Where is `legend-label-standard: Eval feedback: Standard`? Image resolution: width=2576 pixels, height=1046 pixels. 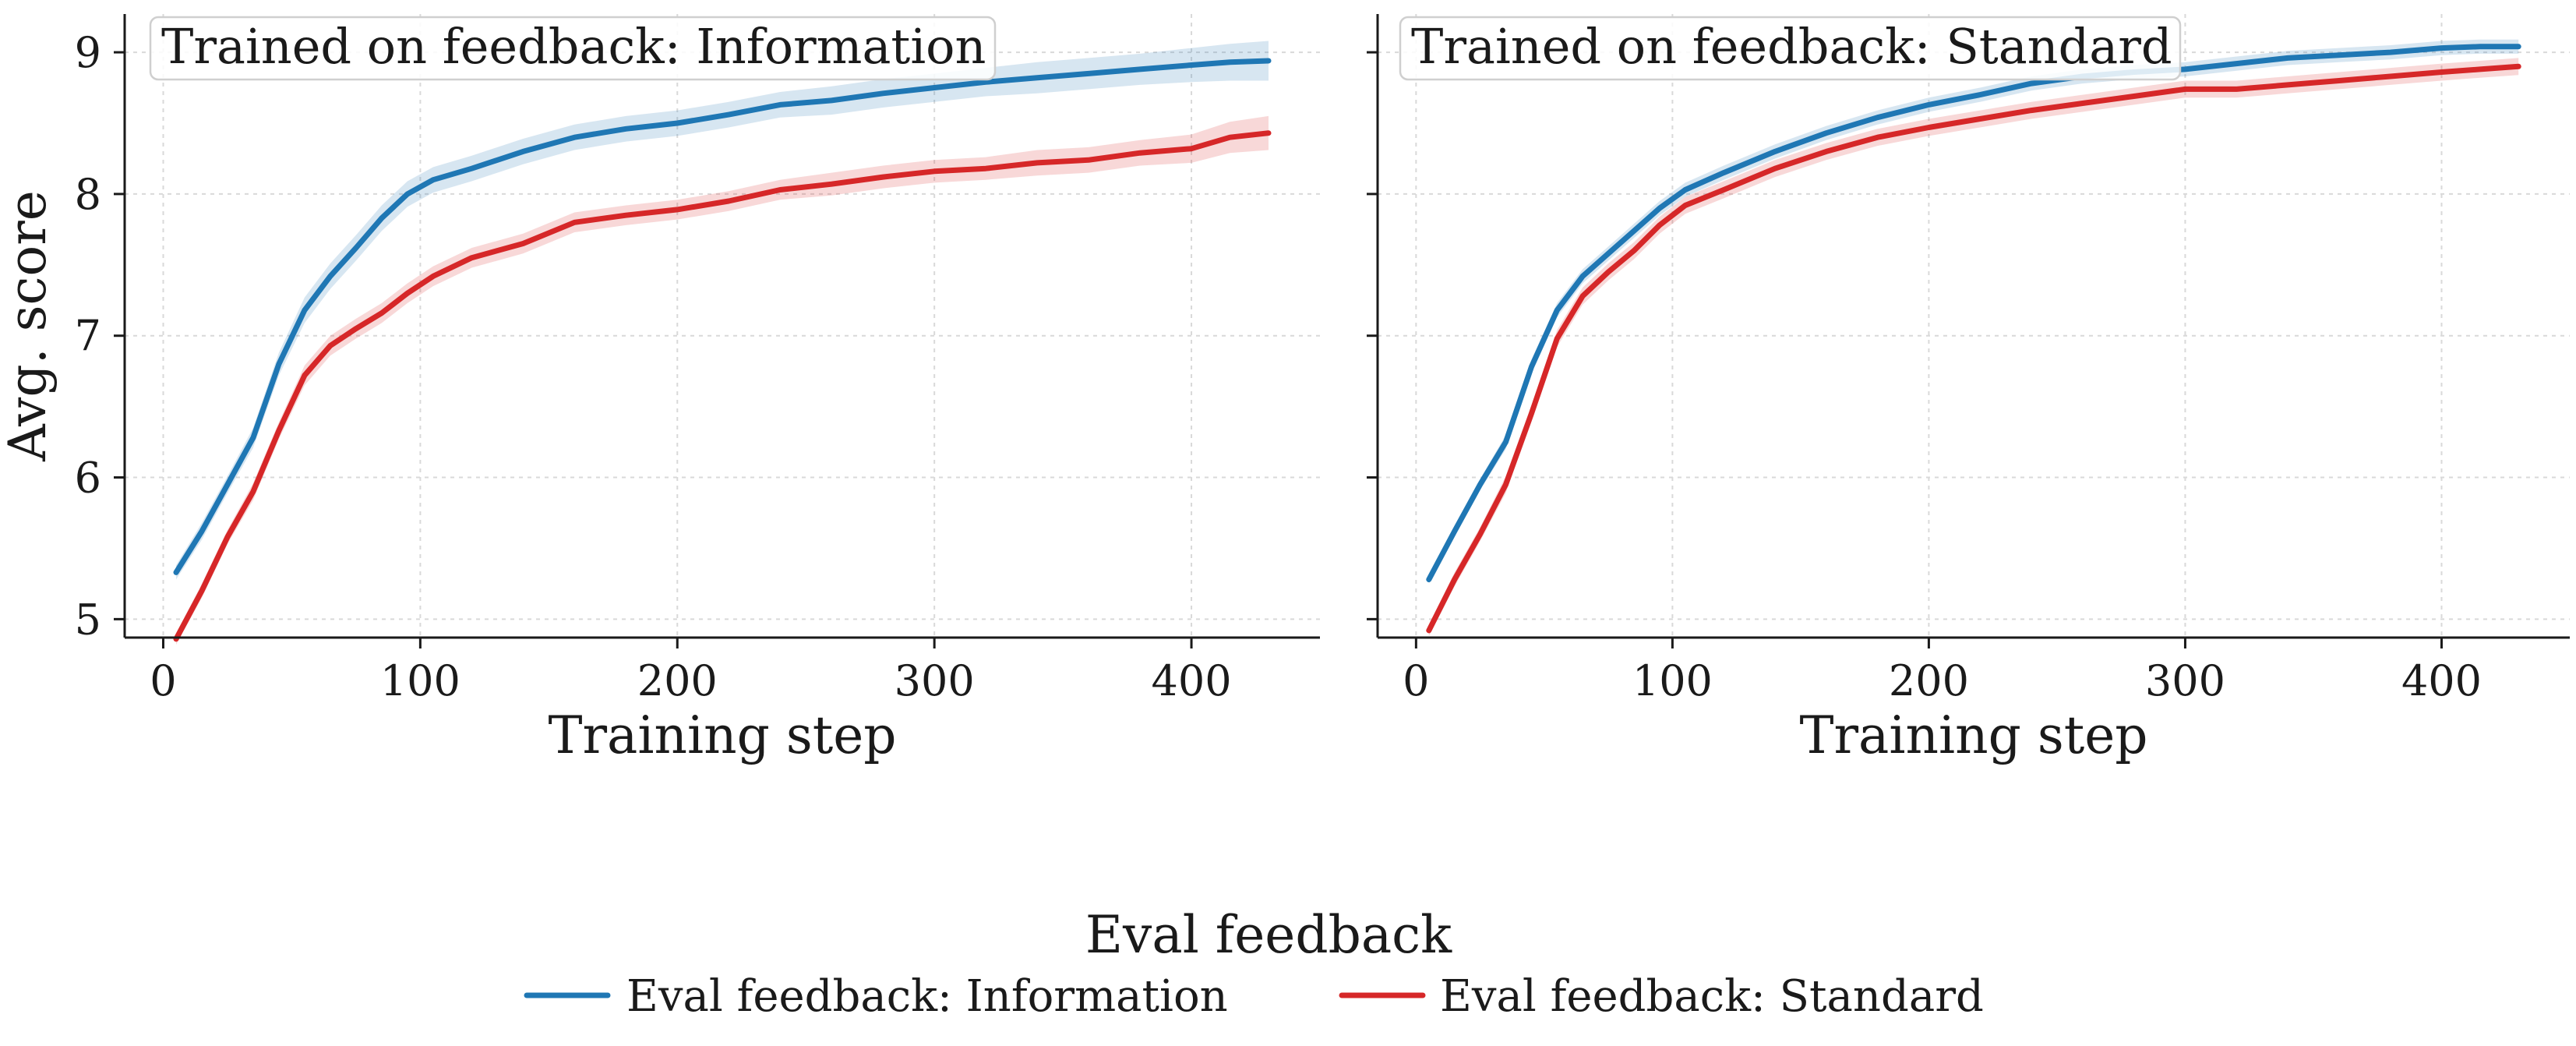 legend-label-standard: Eval feedback: Standard is located at coordinates (1712, 996).